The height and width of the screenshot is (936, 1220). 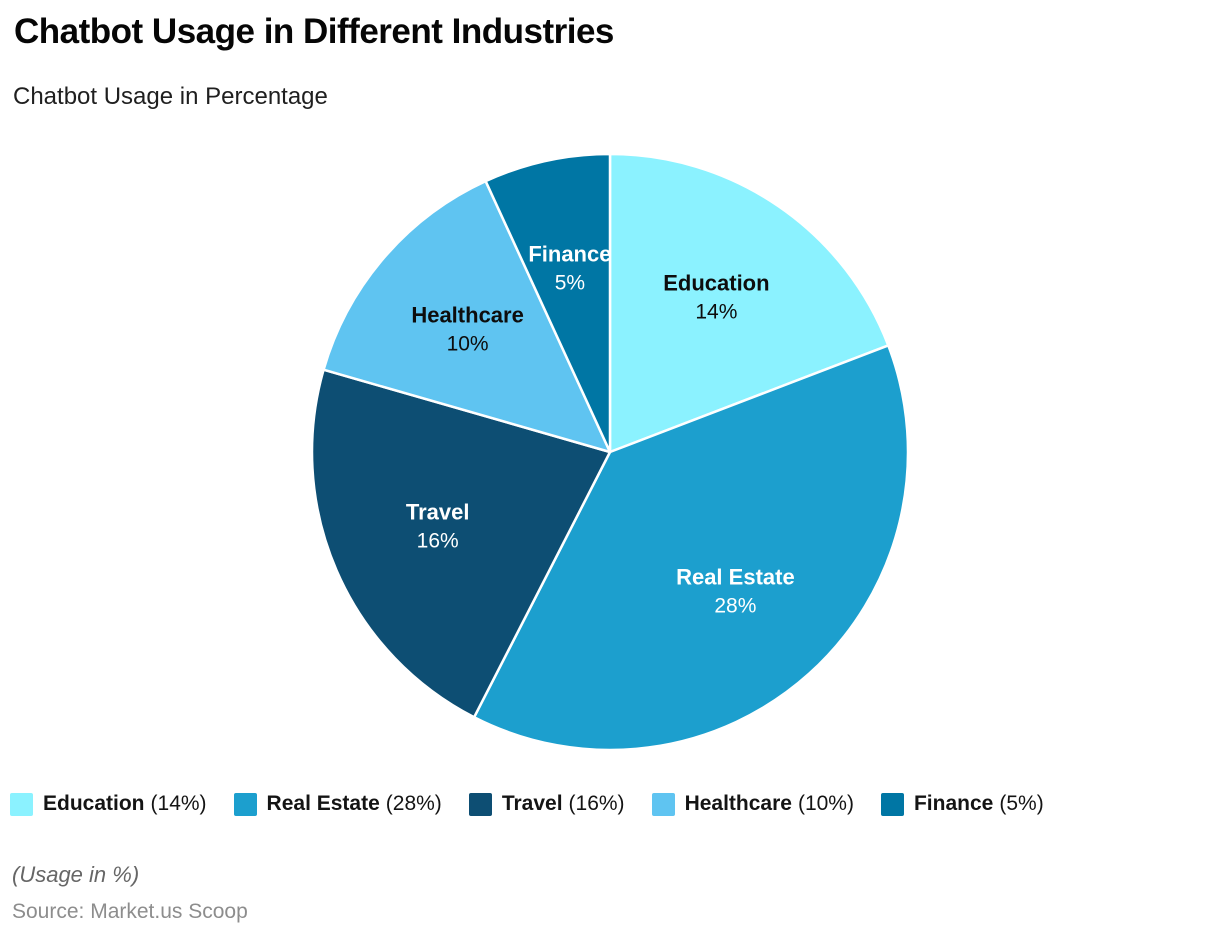 What do you see at coordinates (735, 577) in the screenshot?
I see `slice-label-real-estate: Real Estate` at bounding box center [735, 577].